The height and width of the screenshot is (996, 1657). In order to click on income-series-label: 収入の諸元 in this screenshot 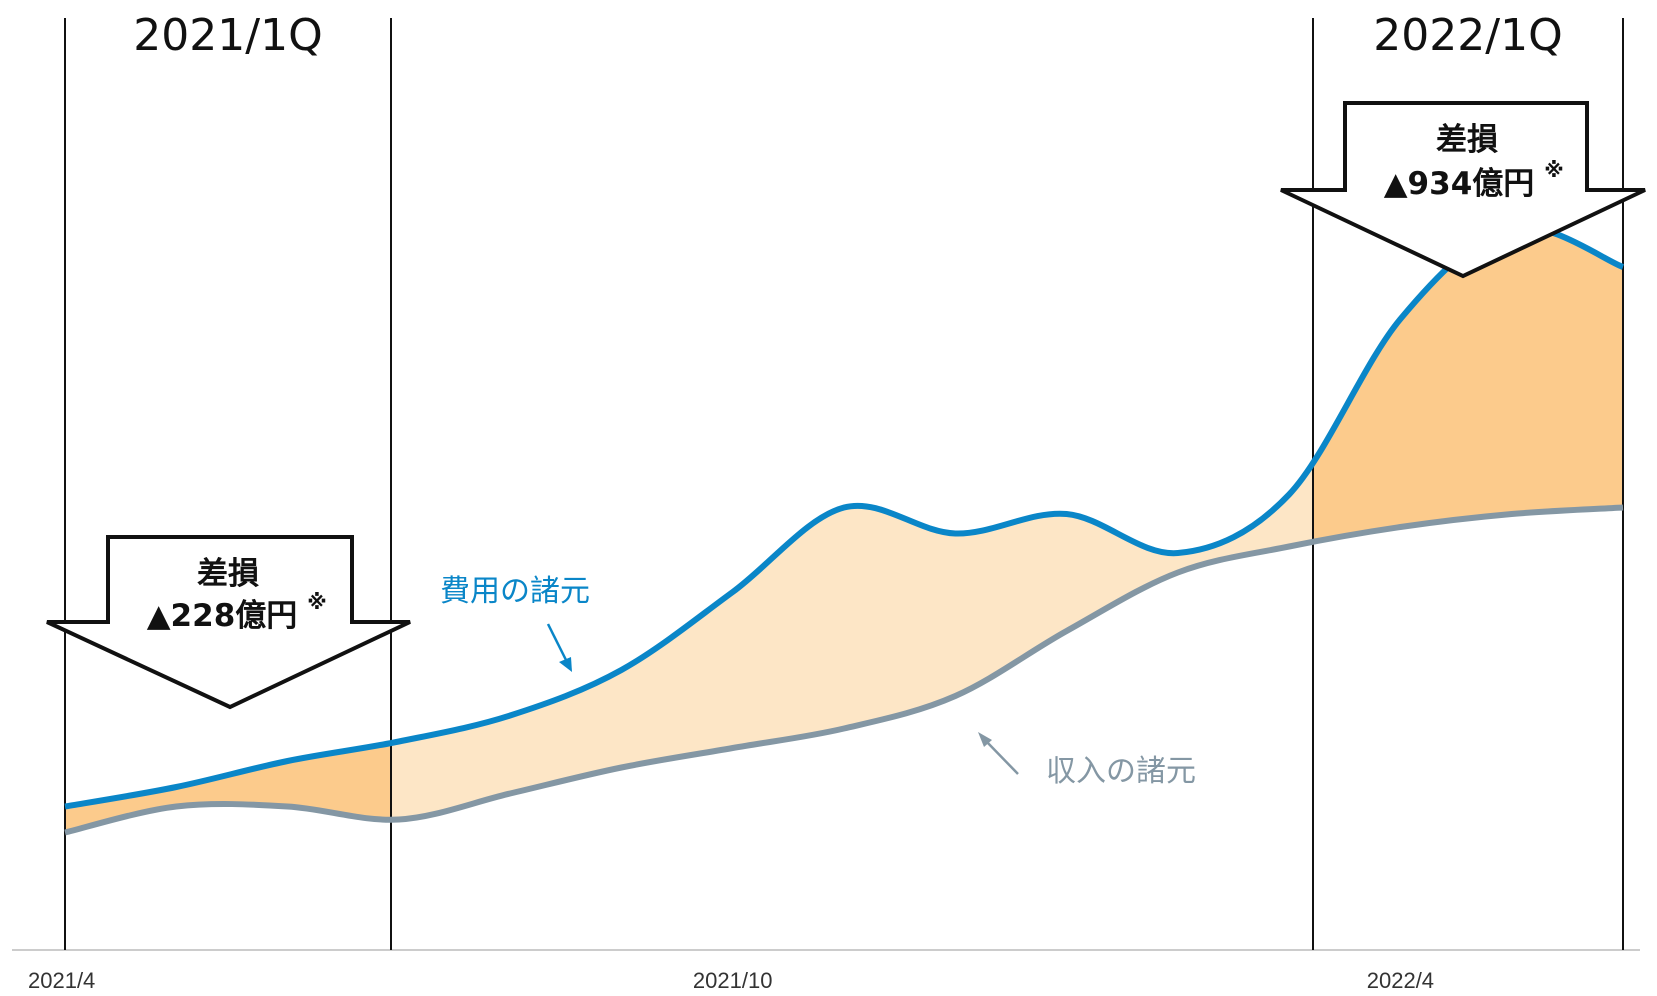, I will do `click(1087, 760)`.